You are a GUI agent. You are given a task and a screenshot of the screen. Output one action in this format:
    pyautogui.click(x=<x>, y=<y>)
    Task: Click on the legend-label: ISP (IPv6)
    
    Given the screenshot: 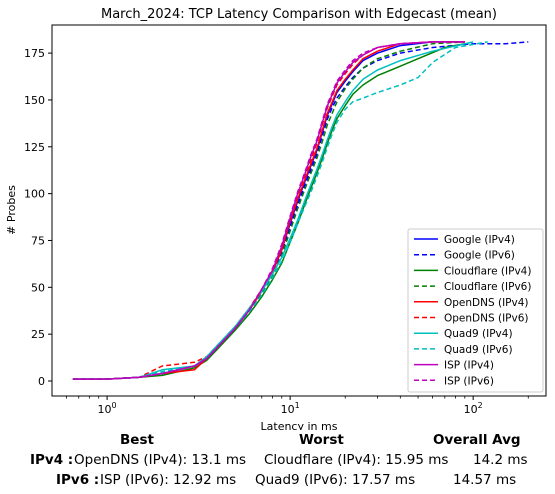 What is the action you would take?
    pyautogui.click(x=469, y=381)
    